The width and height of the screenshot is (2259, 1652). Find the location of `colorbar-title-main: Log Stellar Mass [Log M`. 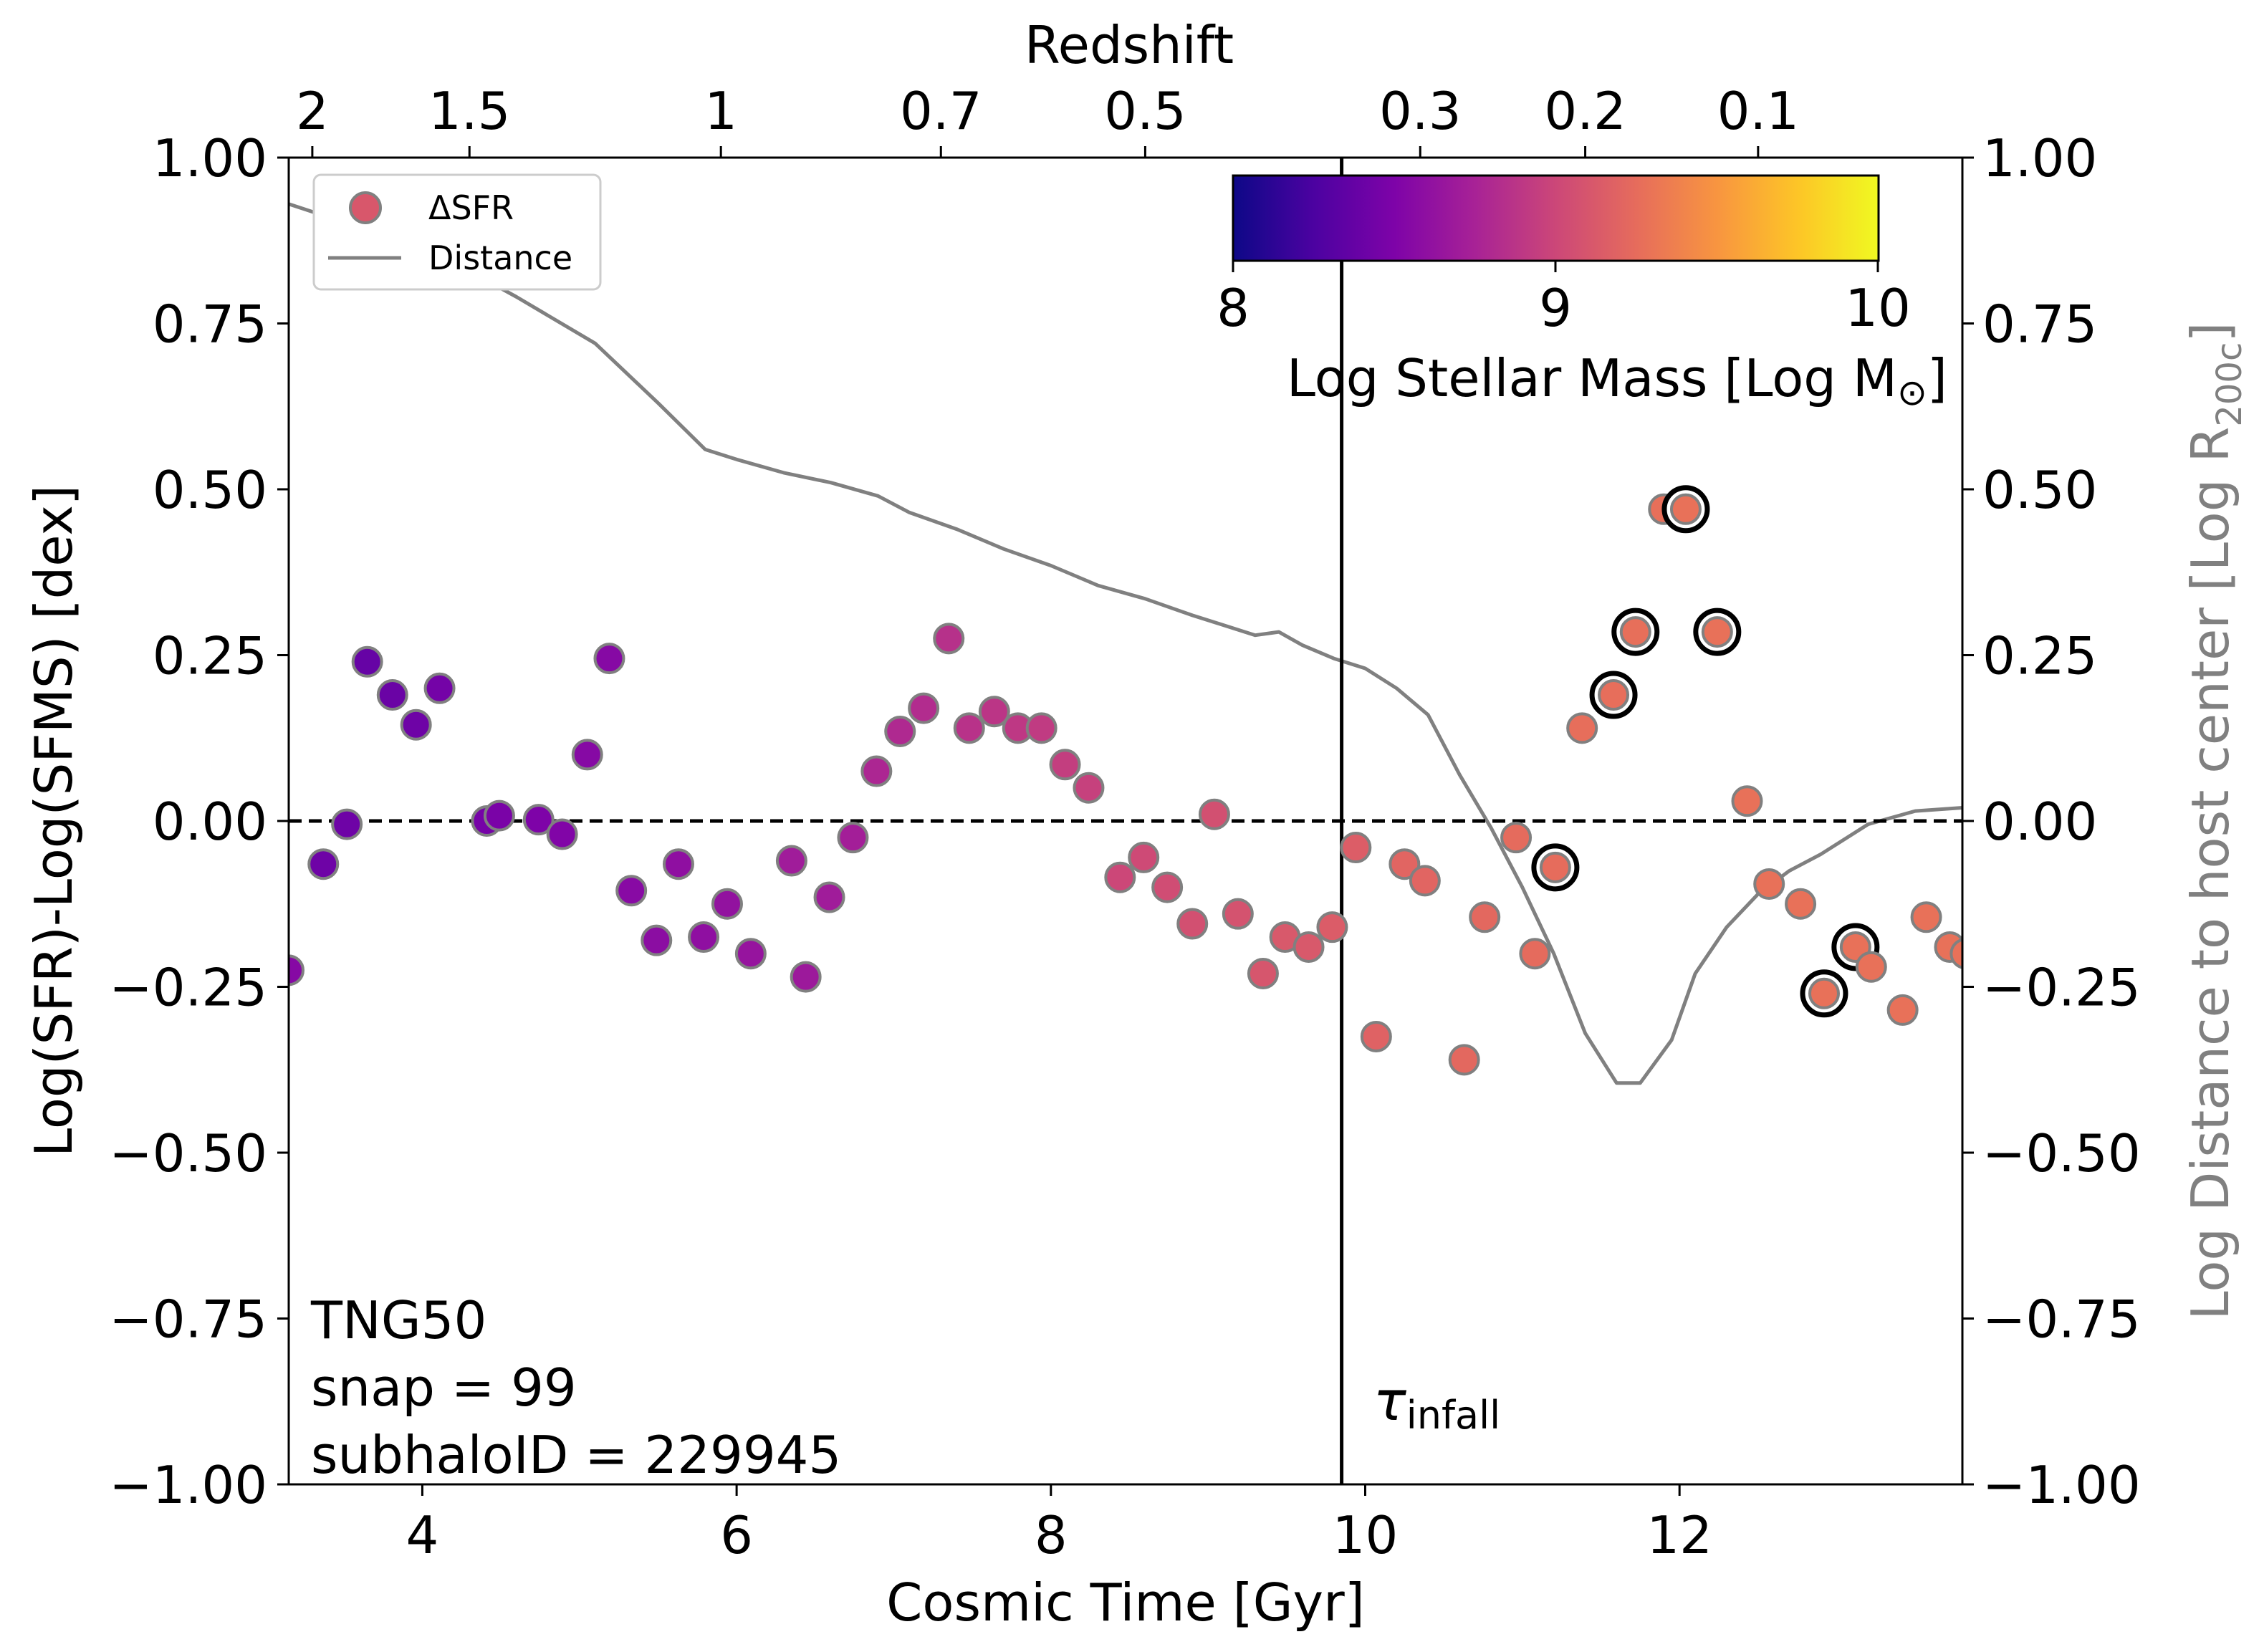

colorbar-title-main: Log Stellar Mass [Log M is located at coordinates (1592, 378).